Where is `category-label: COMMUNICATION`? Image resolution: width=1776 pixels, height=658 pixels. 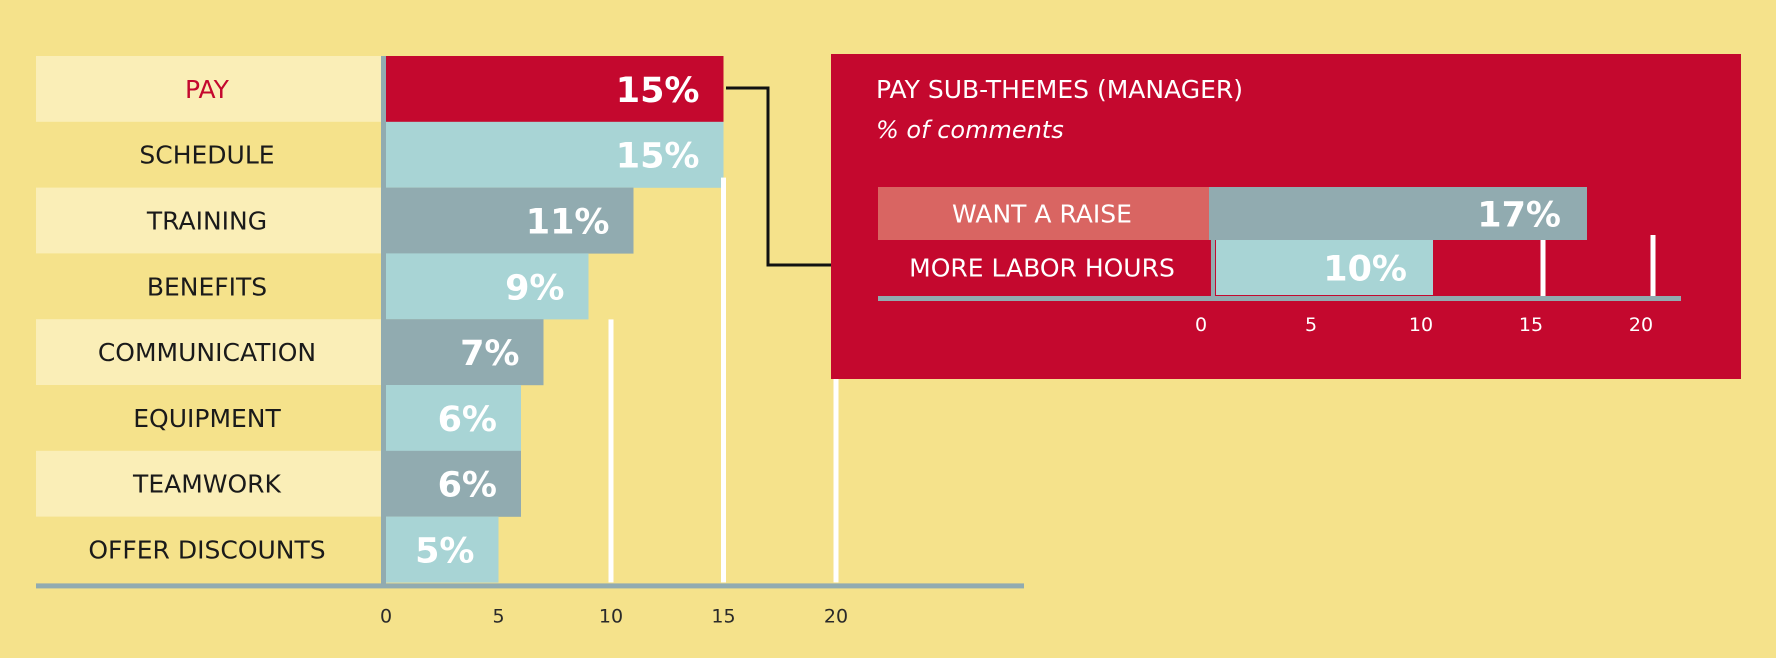 category-label: COMMUNICATION is located at coordinates (207, 352).